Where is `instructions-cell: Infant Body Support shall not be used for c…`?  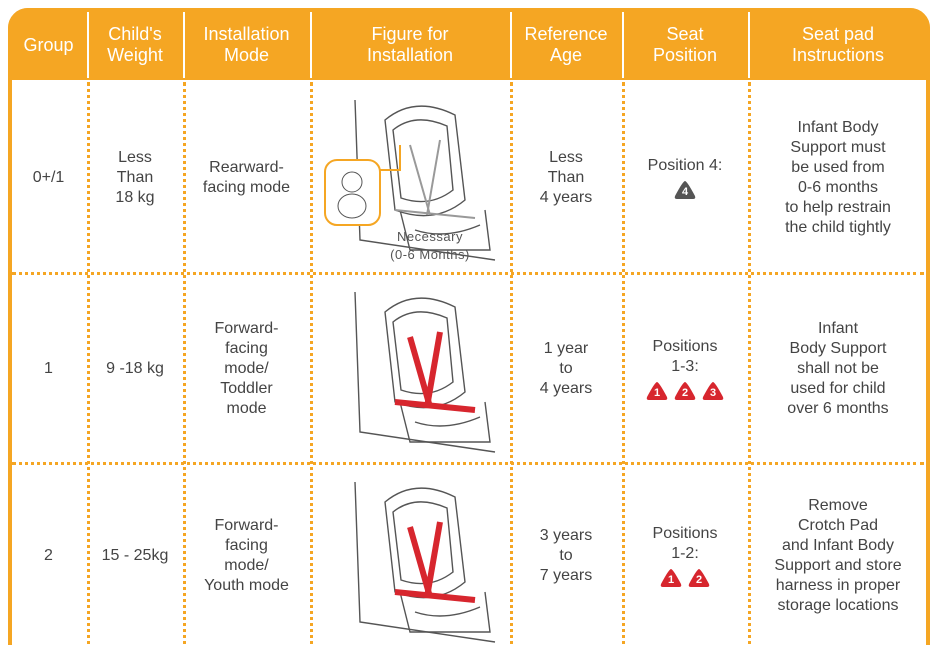
instructions-cell: Infant Body Support shall not be used for c… is located at coordinates (838, 369).